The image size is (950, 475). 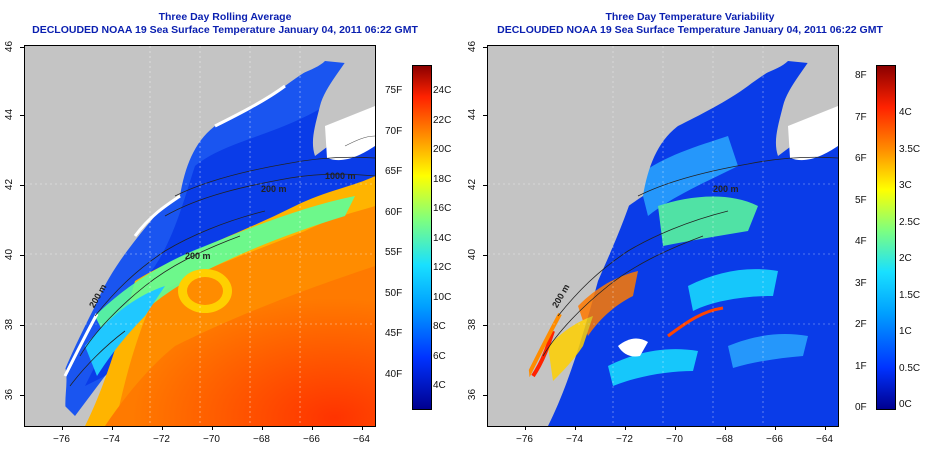 What do you see at coordinates (690, 17) in the screenshot?
I see `right-title-line1: Three Day Temperature Variability` at bounding box center [690, 17].